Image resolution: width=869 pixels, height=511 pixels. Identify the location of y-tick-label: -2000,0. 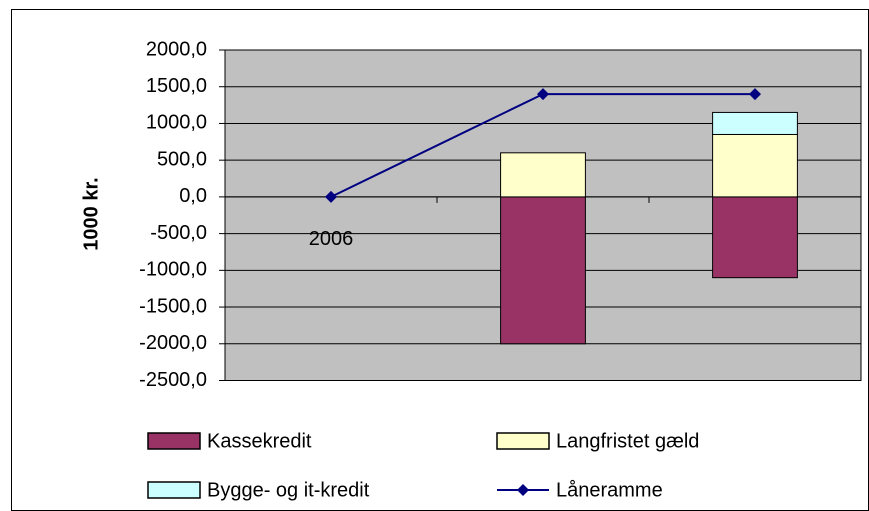
(173, 343).